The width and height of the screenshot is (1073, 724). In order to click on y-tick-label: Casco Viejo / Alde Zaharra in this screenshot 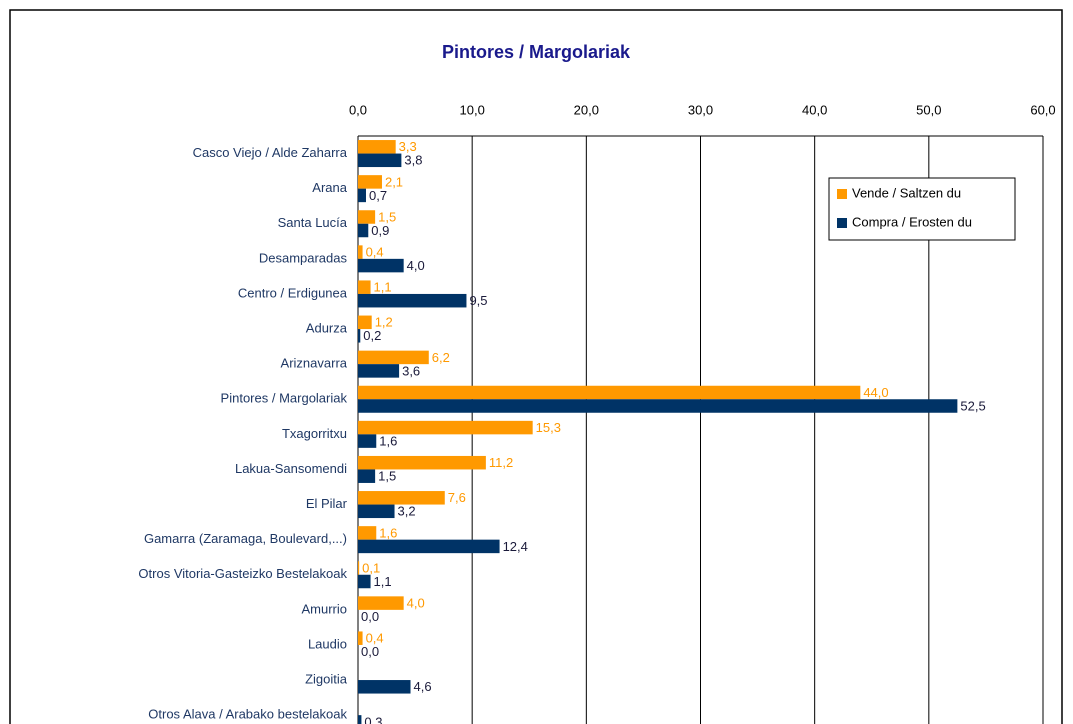, I will do `click(270, 152)`.